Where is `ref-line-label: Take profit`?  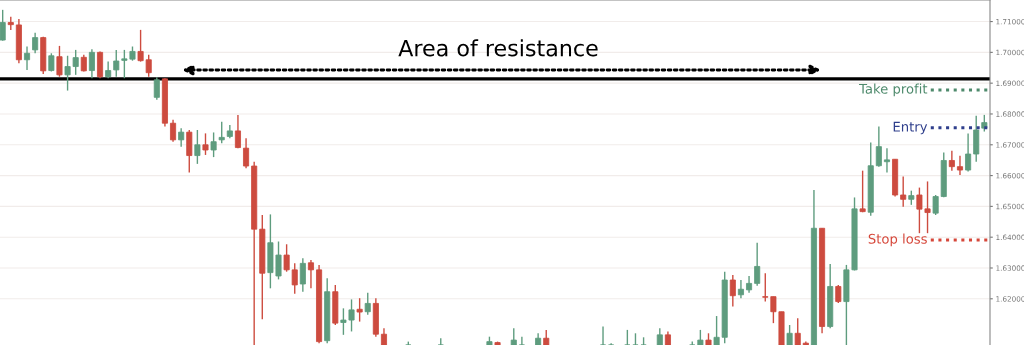
ref-line-label: Take profit is located at coordinates (893, 90).